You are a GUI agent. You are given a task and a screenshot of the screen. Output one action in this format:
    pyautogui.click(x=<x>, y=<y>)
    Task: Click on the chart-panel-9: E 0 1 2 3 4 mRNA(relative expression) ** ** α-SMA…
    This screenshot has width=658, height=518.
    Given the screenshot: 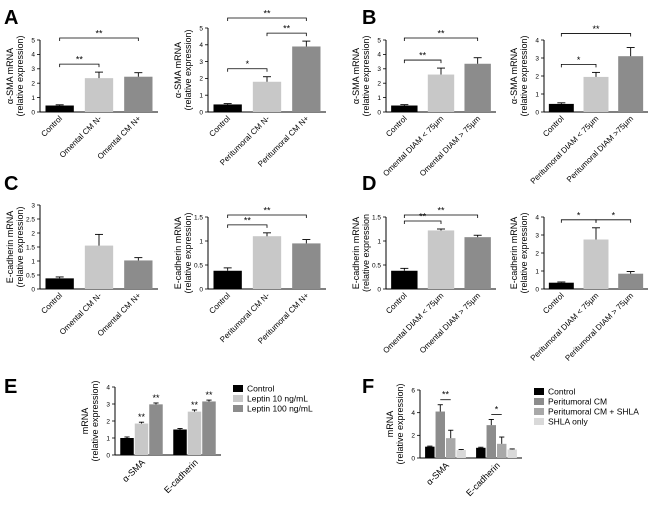 What is the action you would take?
    pyautogui.click(x=158, y=435)
    